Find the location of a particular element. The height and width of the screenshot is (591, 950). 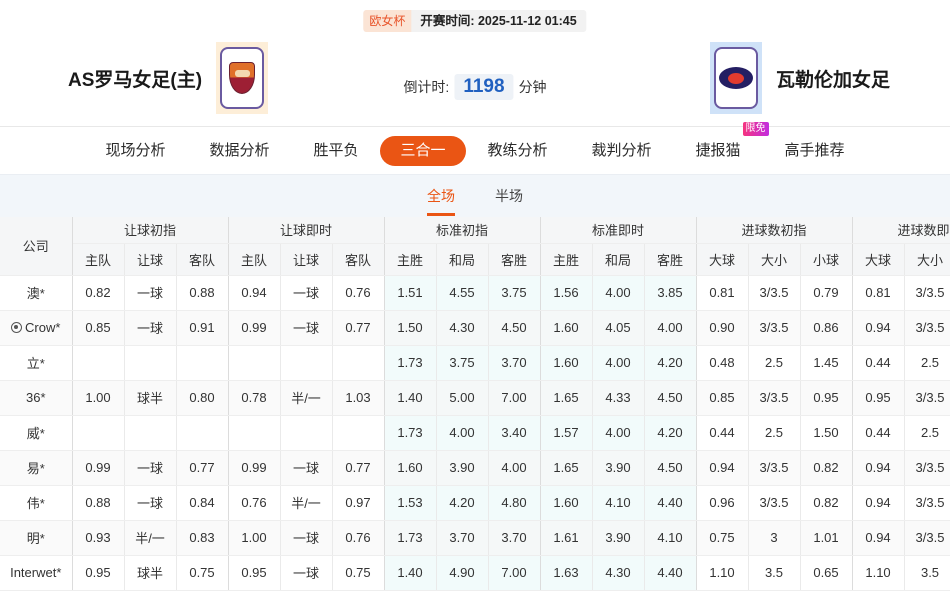

countdown-unit: 分钟 is located at coordinates (532, 87).